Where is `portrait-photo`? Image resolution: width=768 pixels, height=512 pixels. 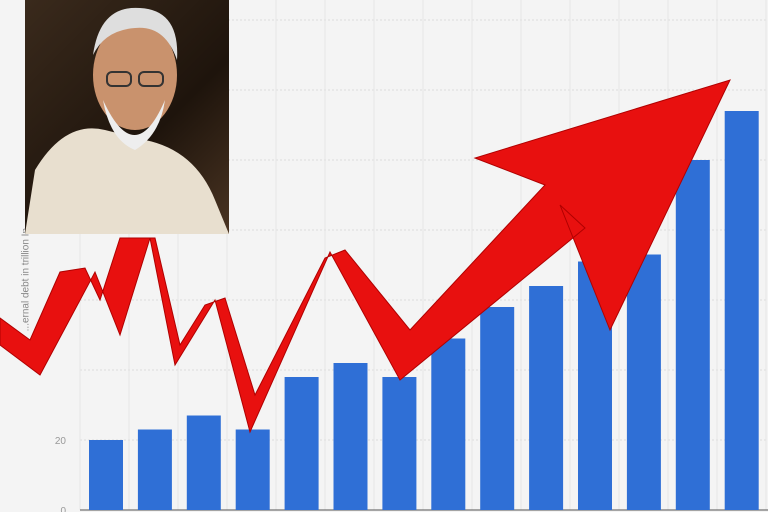
portrait-photo is located at coordinates (127, 117).